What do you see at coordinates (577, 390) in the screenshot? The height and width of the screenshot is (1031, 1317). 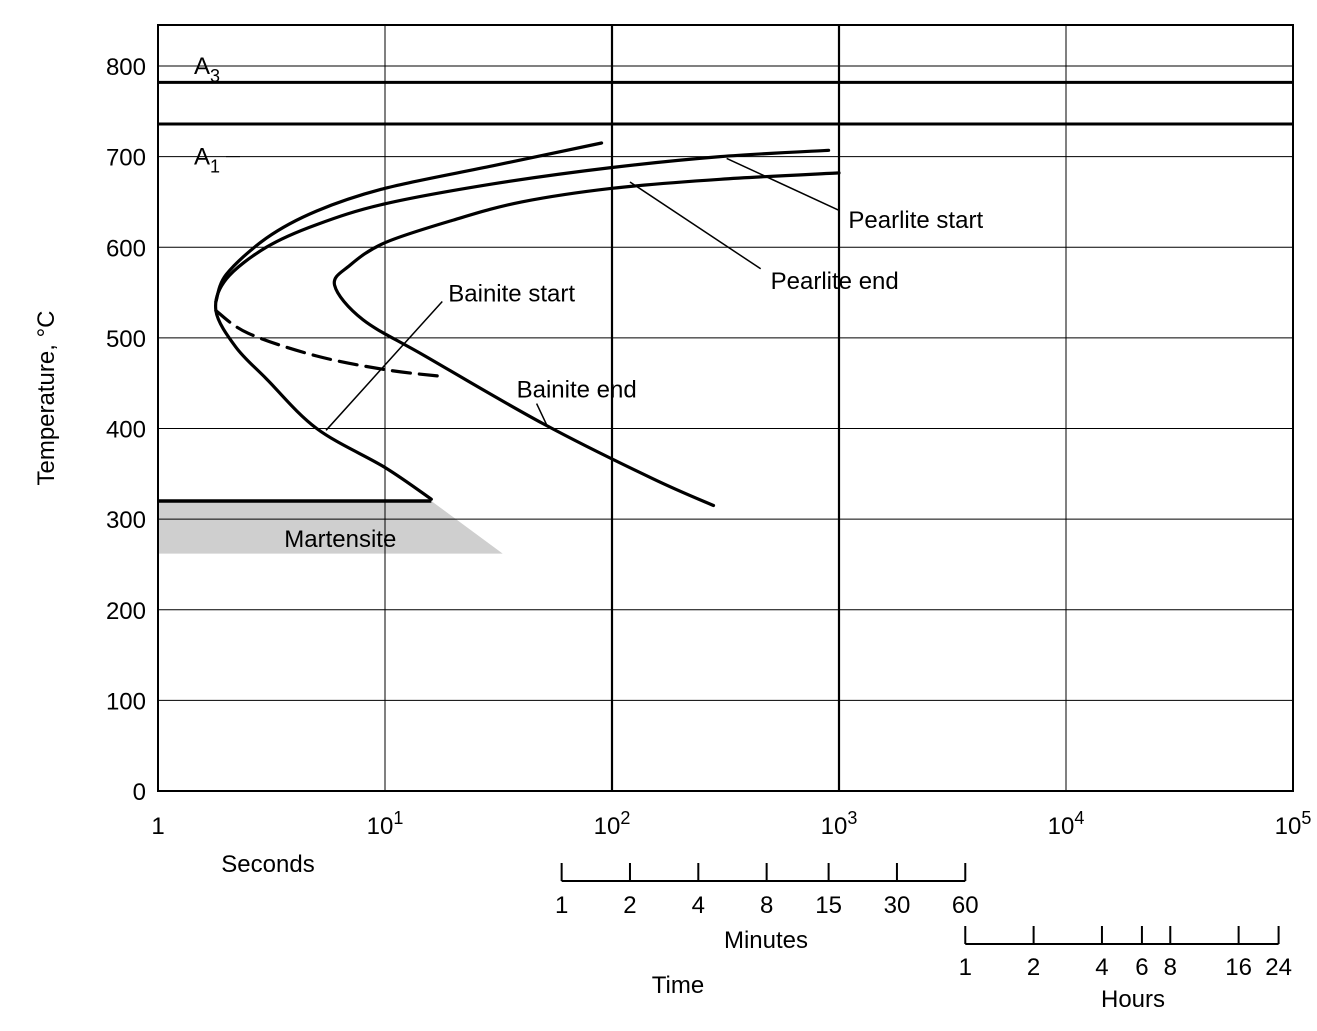 I see `annotation-bainite-end: Bainite end` at bounding box center [577, 390].